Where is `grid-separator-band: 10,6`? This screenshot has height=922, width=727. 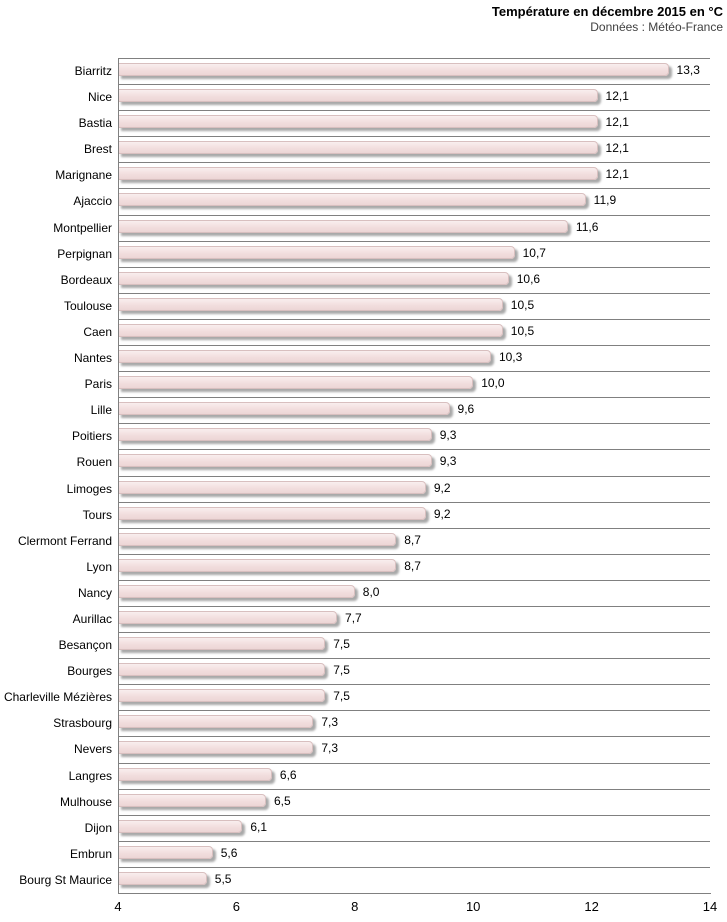 grid-separator-band: 10,6 is located at coordinates (414, 279).